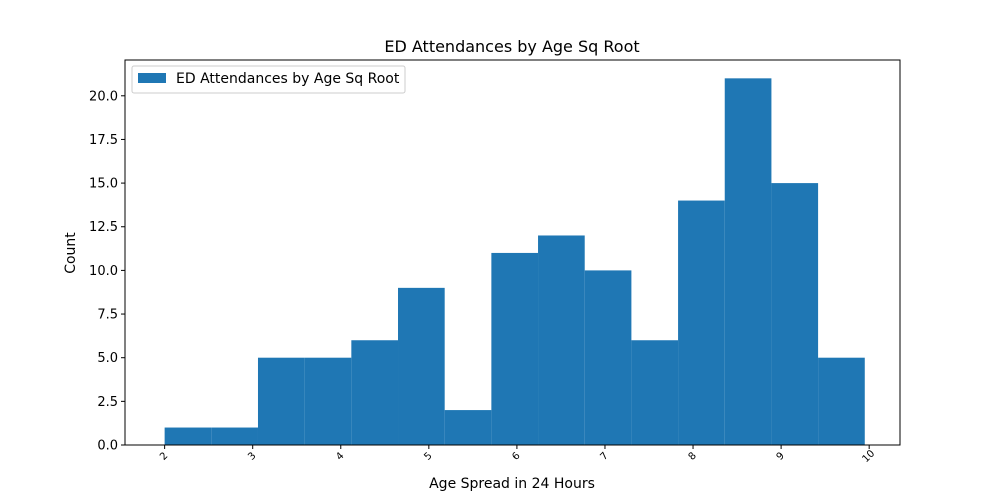  Describe the element at coordinates (152, 78) in the screenshot. I see `legend-swatch` at that location.